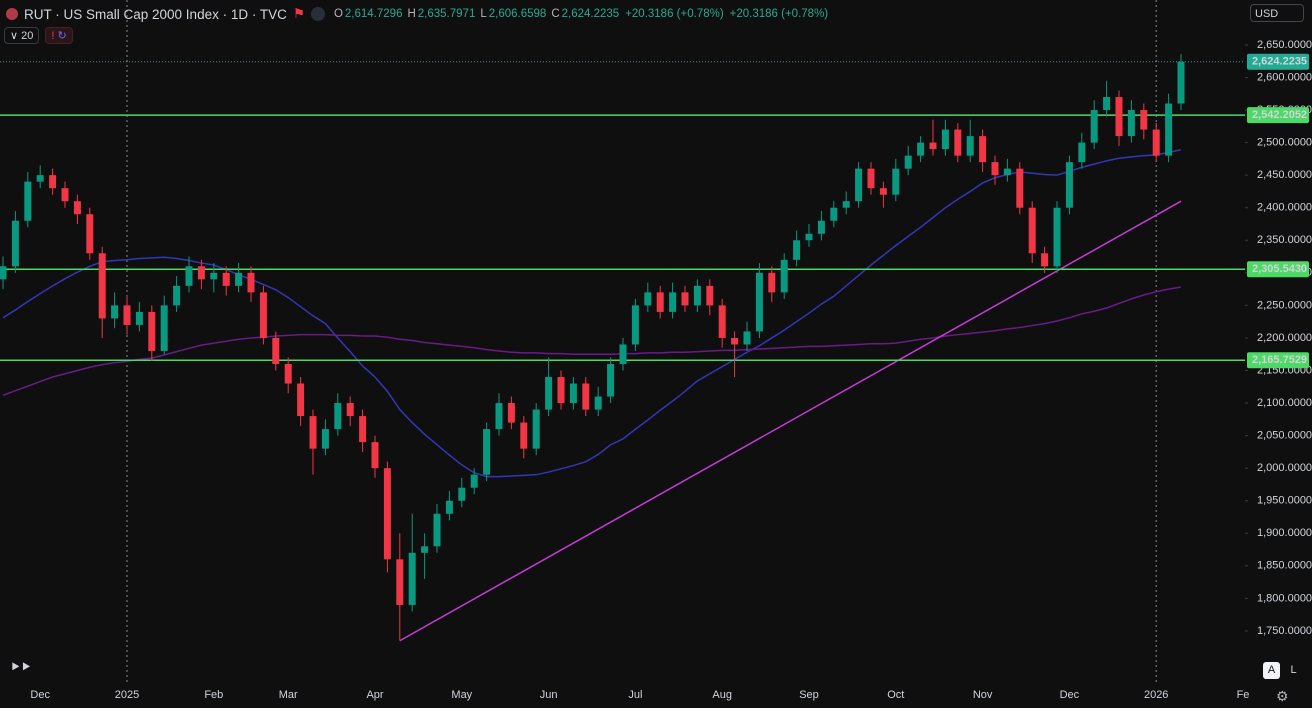 The height and width of the screenshot is (708, 1312). What do you see at coordinates (1284, 175) in the screenshot?
I see `y-tick-label: 2,450.0000` at bounding box center [1284, 175].